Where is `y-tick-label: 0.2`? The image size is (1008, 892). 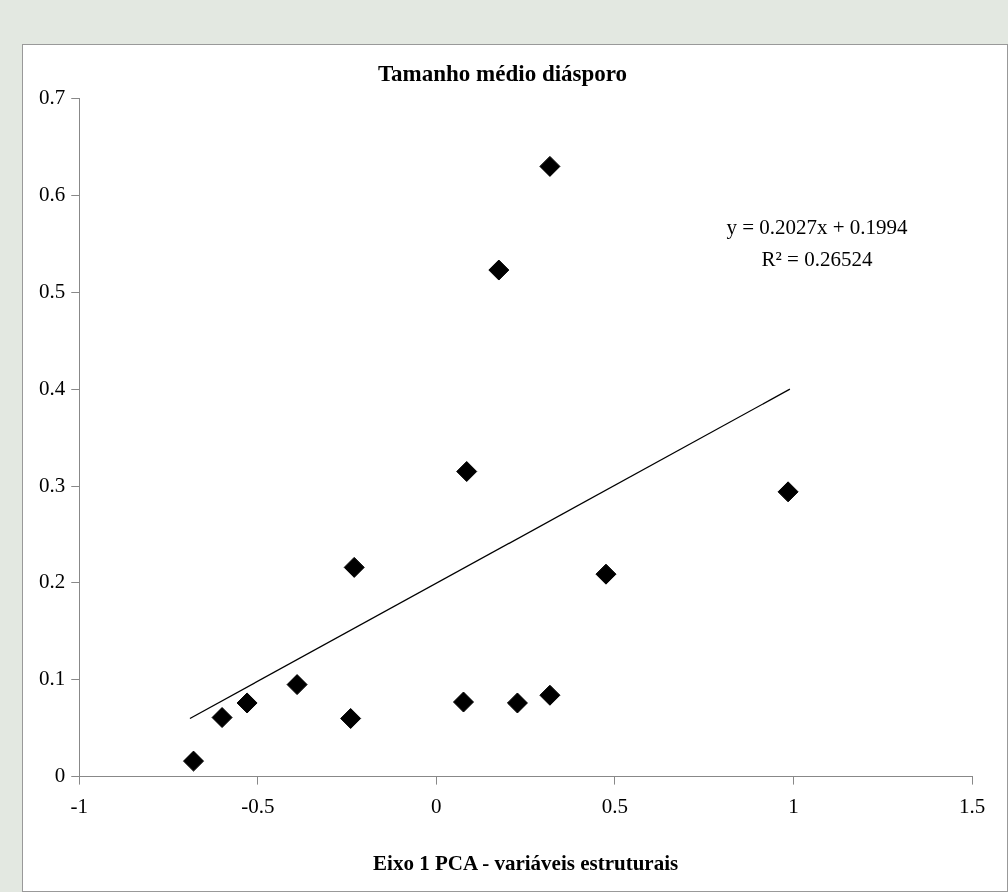 y-tick-label: 0.2 is located at coordinates (52, 581).